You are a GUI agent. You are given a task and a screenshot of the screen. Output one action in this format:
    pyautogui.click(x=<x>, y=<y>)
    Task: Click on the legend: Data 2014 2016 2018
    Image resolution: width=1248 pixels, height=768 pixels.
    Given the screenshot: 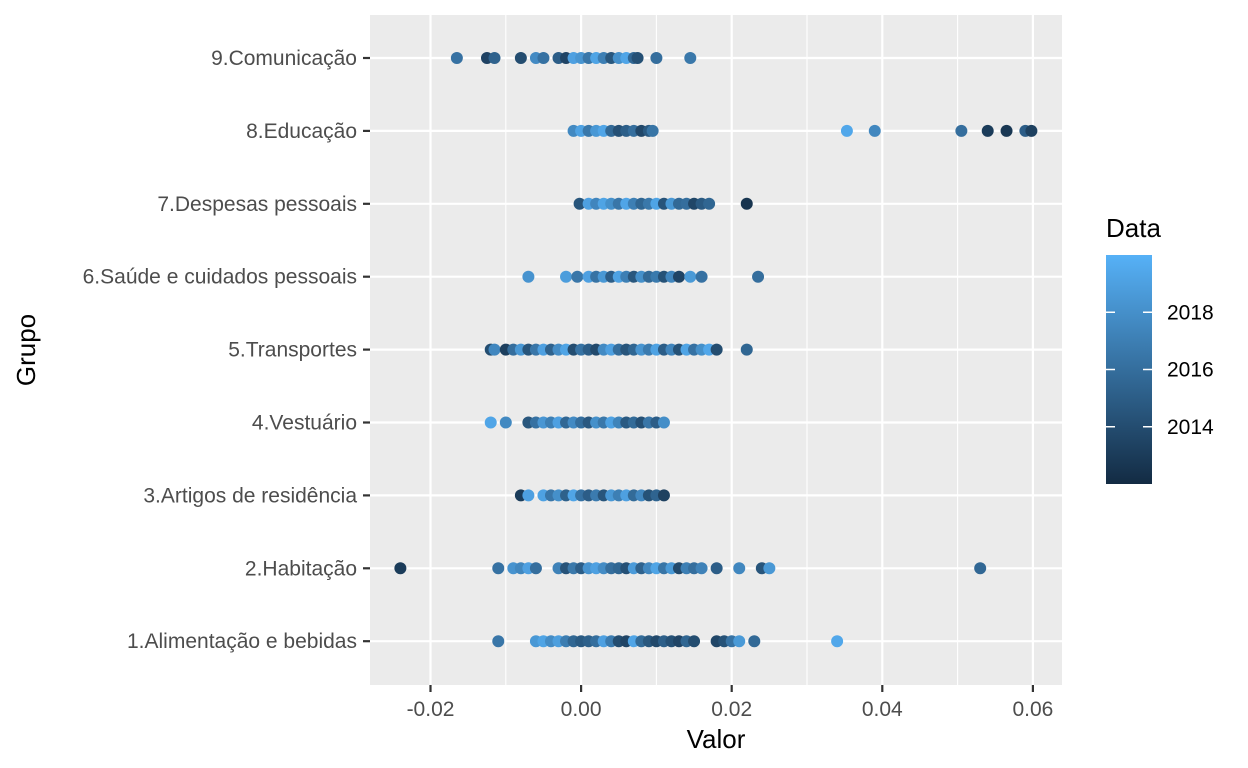 What is the action you would take?
    pyautogui.click(x=1160, y=348)
    